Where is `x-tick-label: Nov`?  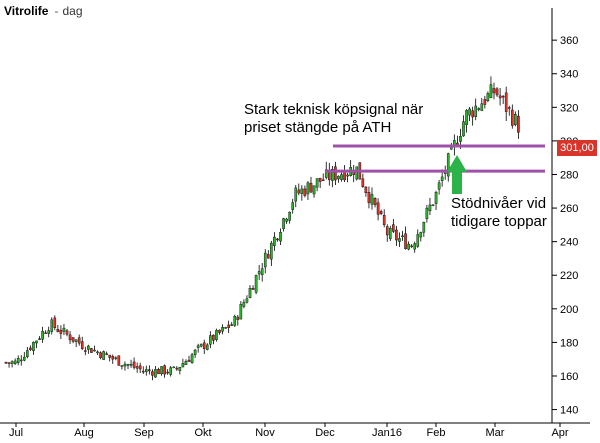
x-tick-label: Nov is located at coordinates (265, 433).